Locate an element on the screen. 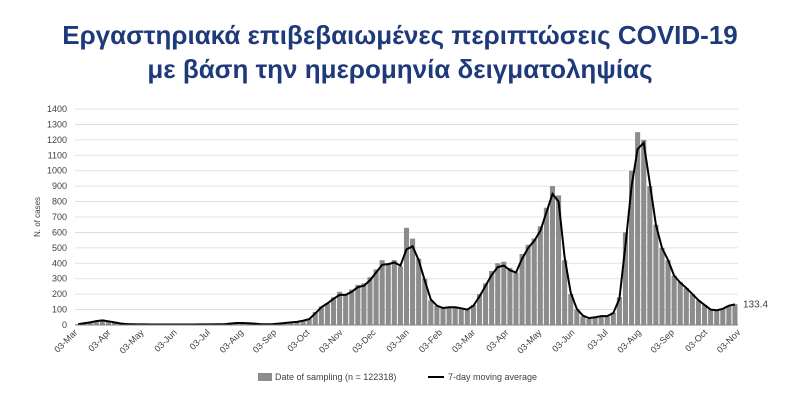  y-tick-label: 900 is located at coordinates (59, 186).